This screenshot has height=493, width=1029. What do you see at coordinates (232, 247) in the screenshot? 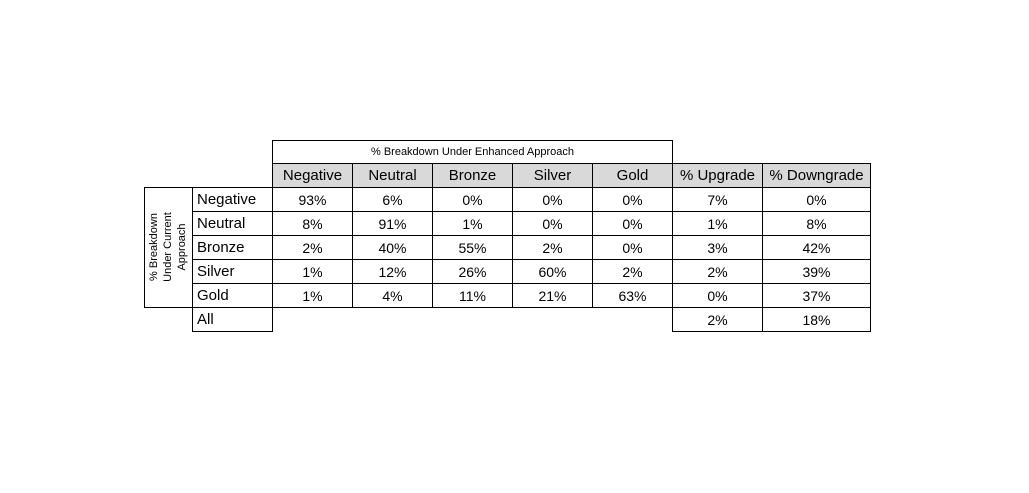
I see `row-label: Bronze` at bounding box center [232, 247].